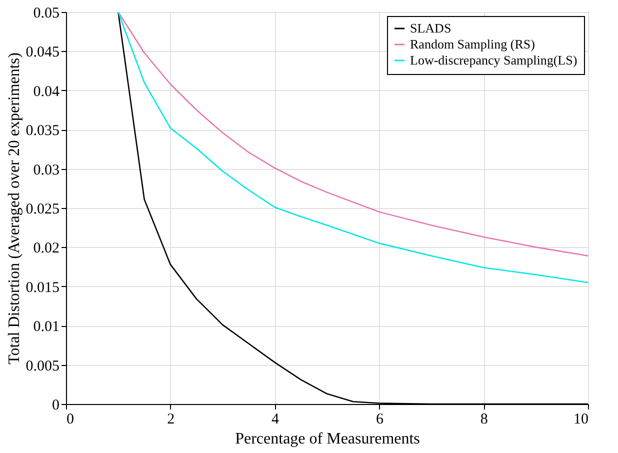 This screenshot has height=453, width=618. I want to click on y-tick-label: 0.025, so click(43, 210).